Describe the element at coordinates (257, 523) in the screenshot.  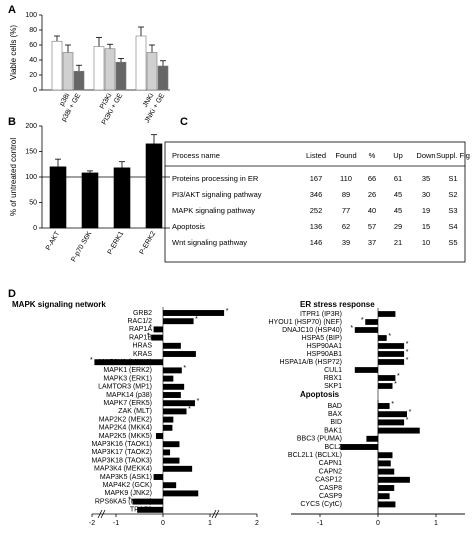
I see `x-tick-label: 2` at that location.